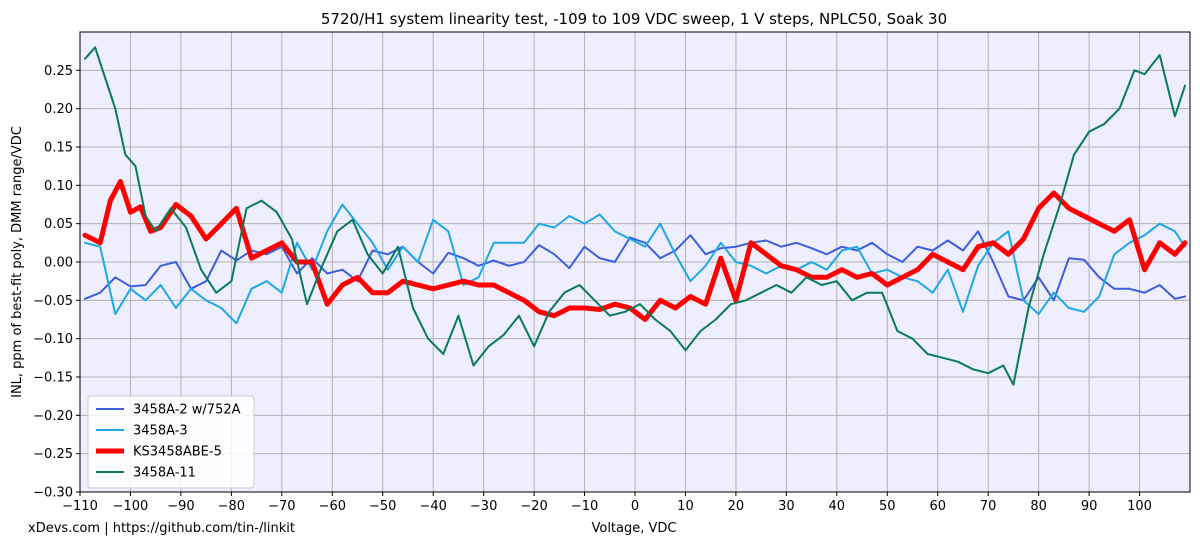 Image resolution: width=1200 pixels, height=540 pixels. I want to click on y-tick-label: −0.20, so click(53, 416).